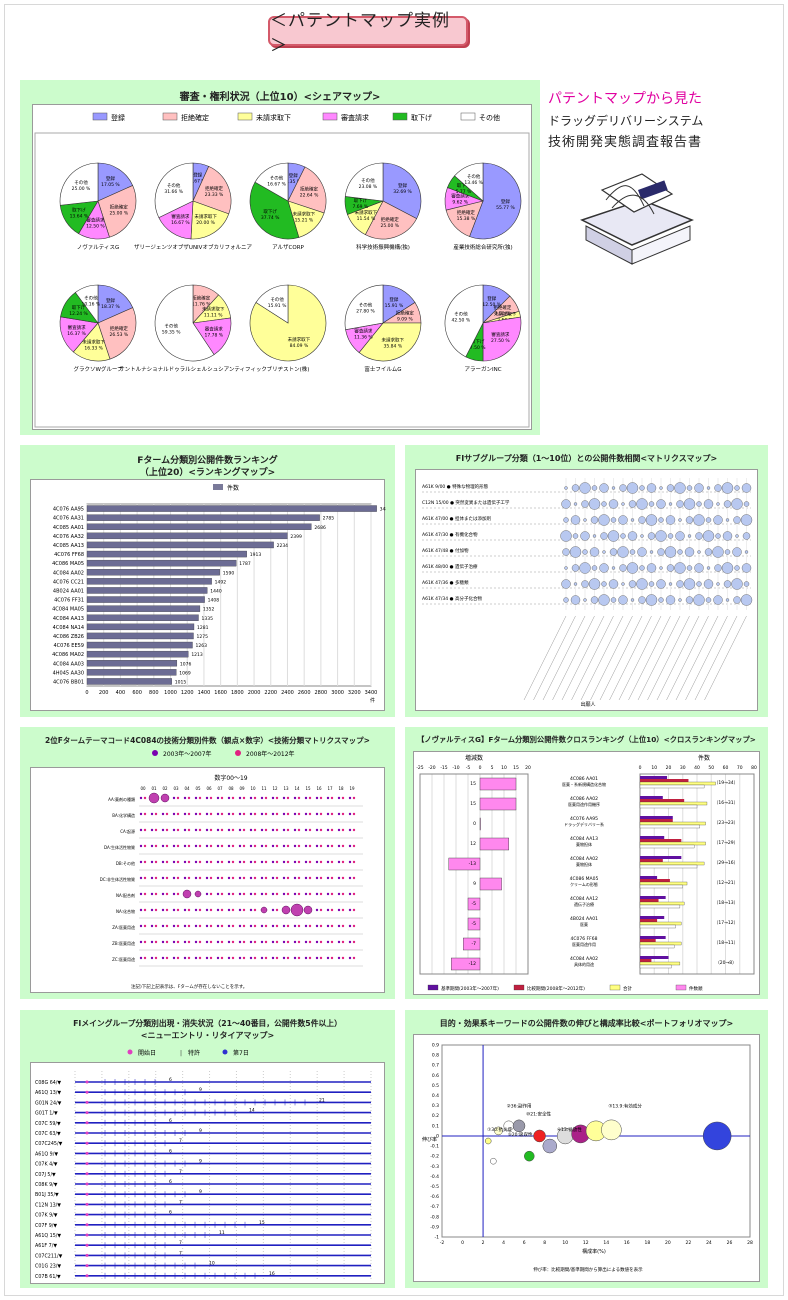 The width and height of the screenshot is (788, 1300). I want to click on cross-pair-label: （12→21）, so click(726, 883).